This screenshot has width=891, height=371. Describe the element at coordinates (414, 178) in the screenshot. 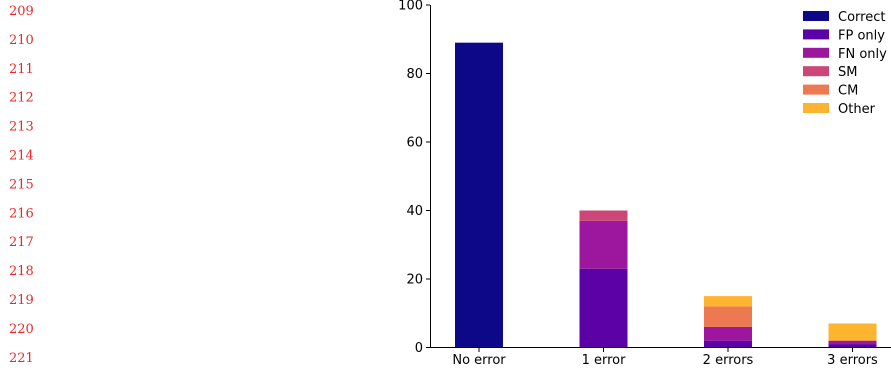

I see `y-axis-ticks: 0 20 40 60 80 100` at that location.